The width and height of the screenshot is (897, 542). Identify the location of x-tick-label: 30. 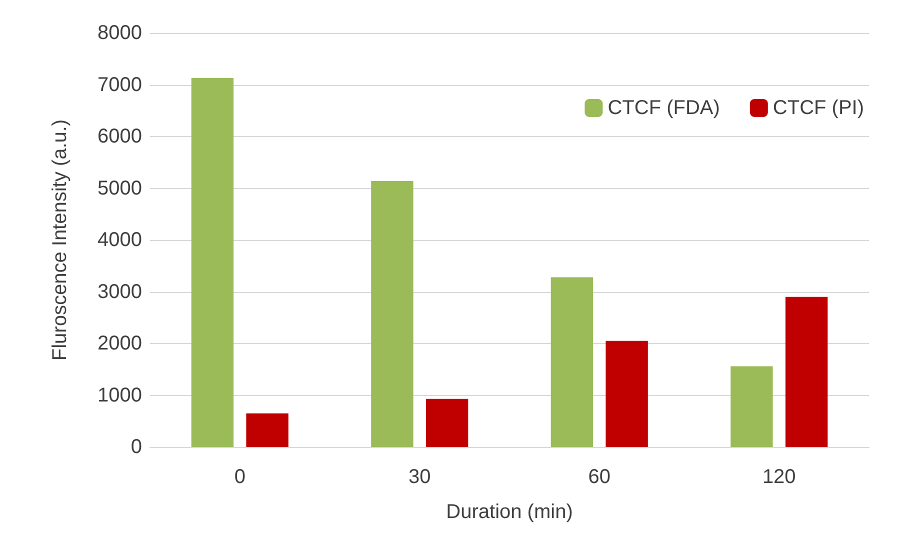
(419, 477).